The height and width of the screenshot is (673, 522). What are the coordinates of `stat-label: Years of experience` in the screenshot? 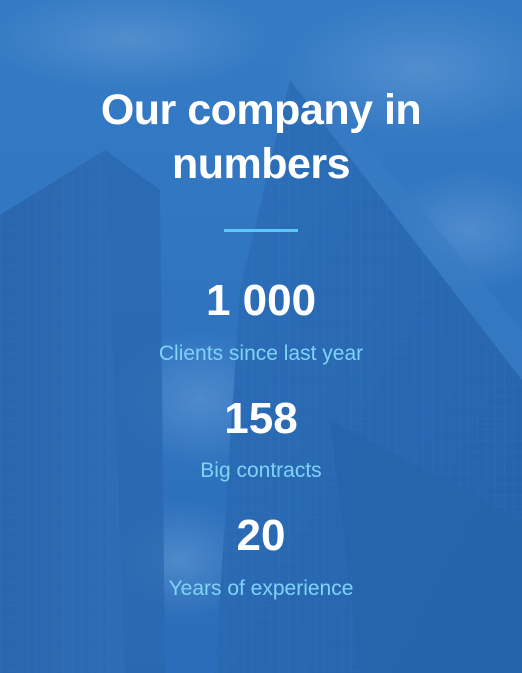 It's located at (261, 588).